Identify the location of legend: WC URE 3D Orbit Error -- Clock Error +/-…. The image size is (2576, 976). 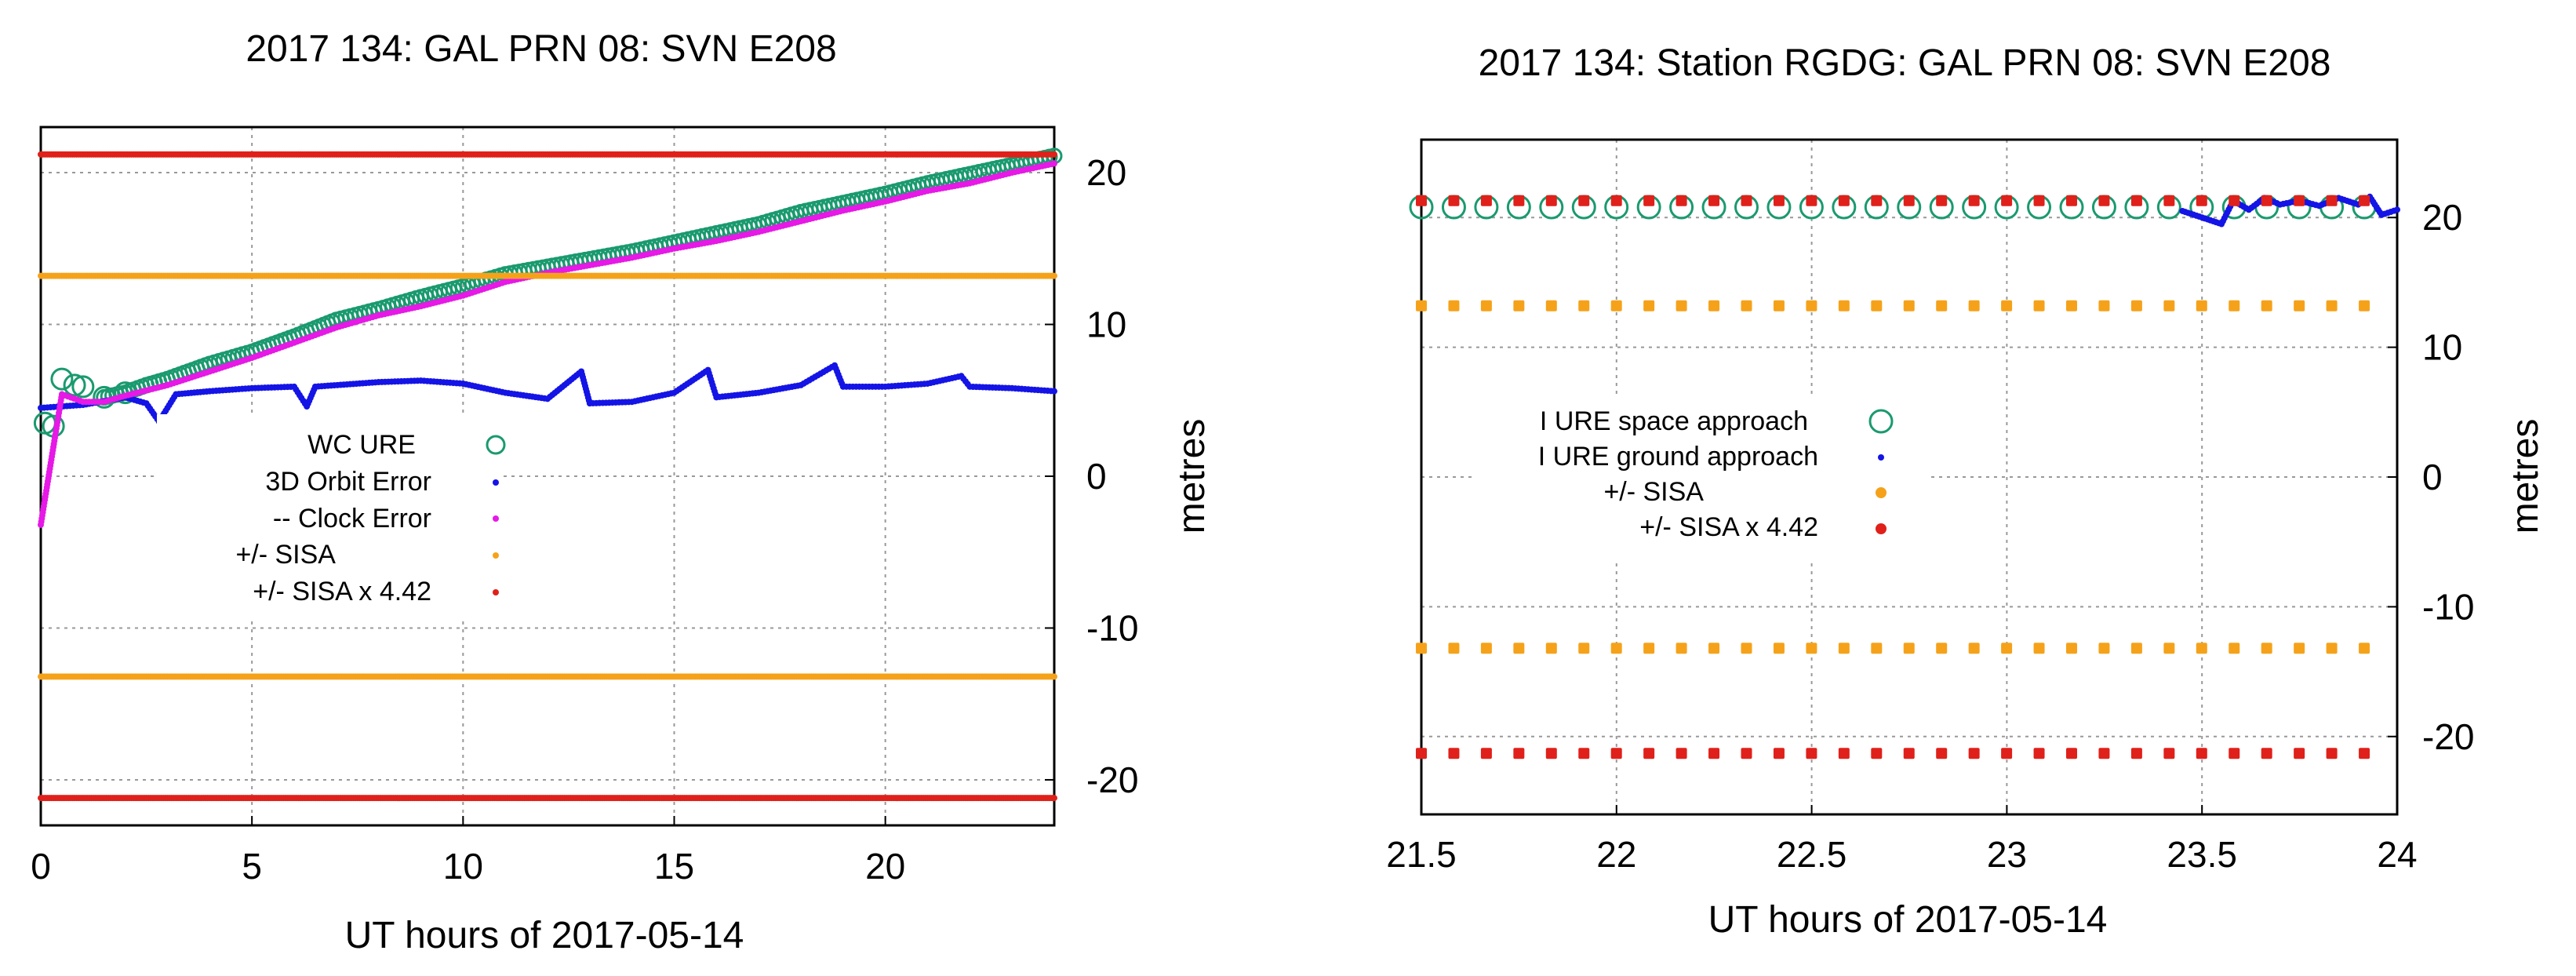
(331, 516).